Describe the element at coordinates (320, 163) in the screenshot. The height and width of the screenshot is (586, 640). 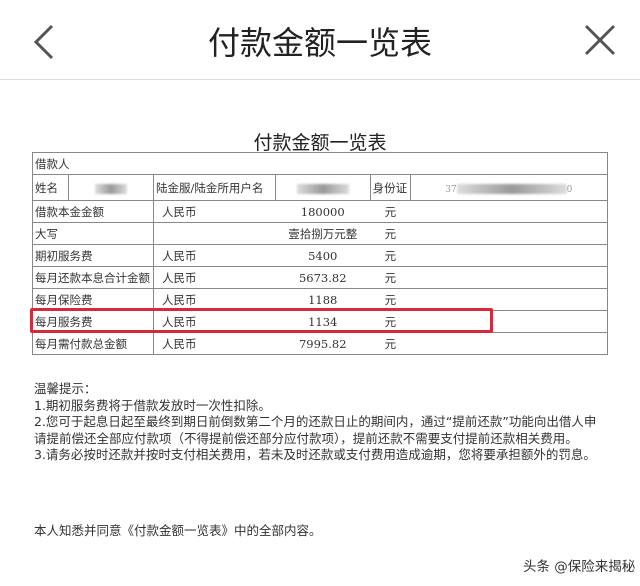
I see `borrower-label: 借款人` at that location.